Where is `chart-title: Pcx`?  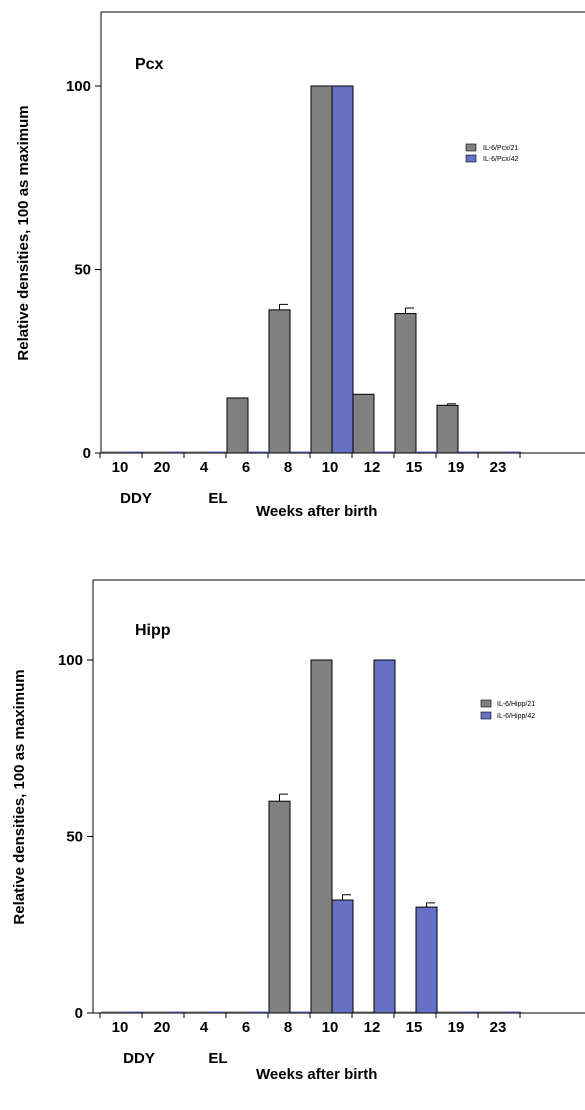 chart-title: Pcx is located at coordinates (149, 64).